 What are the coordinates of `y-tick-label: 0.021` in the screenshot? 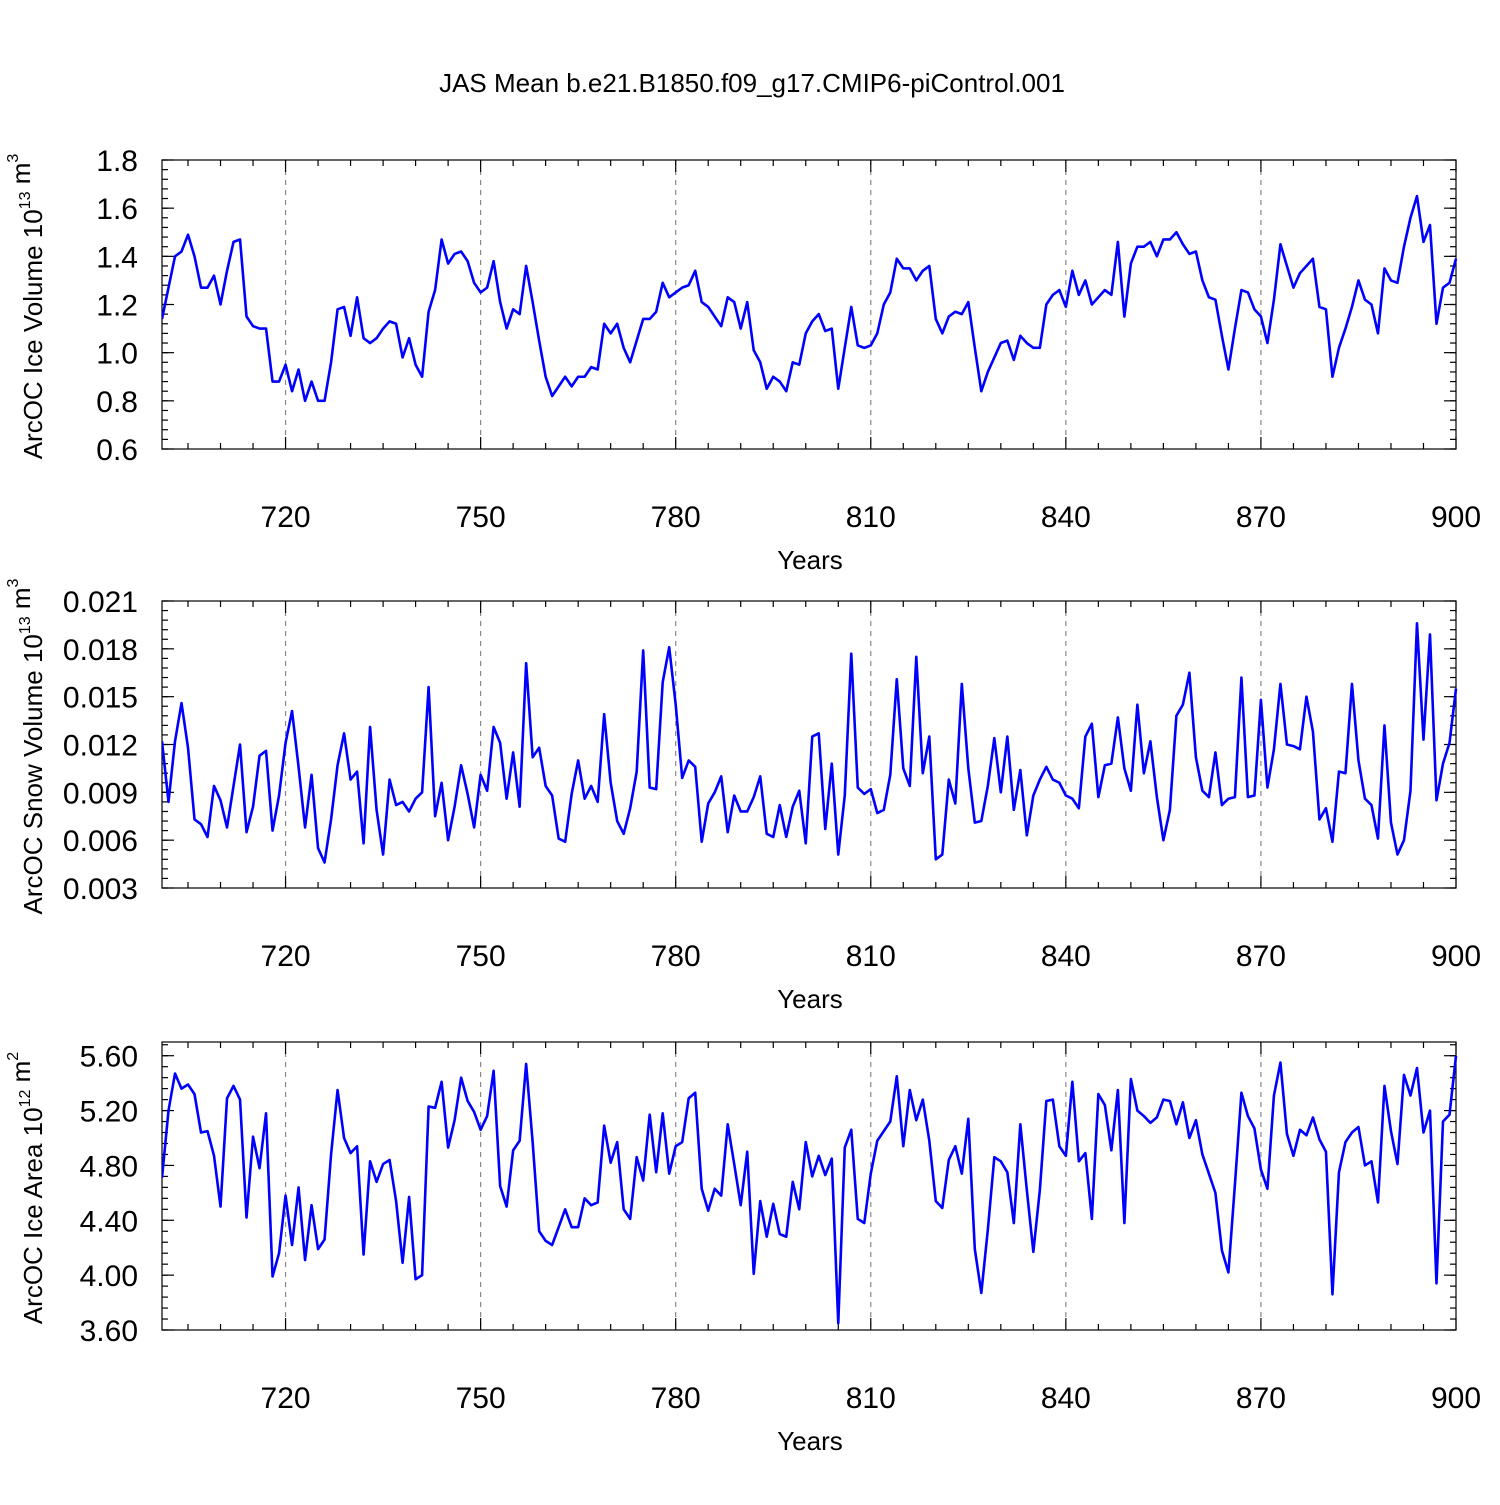 It's located at (100, 602).